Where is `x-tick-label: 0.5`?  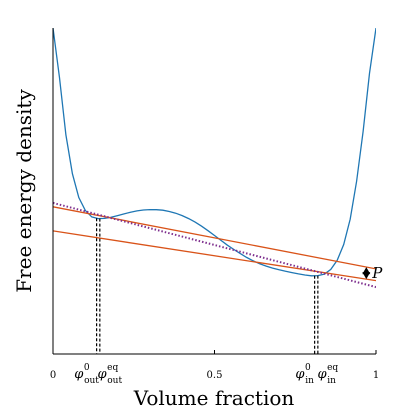
x-tick-label: 0.5 is located at coordinates (215, 375).